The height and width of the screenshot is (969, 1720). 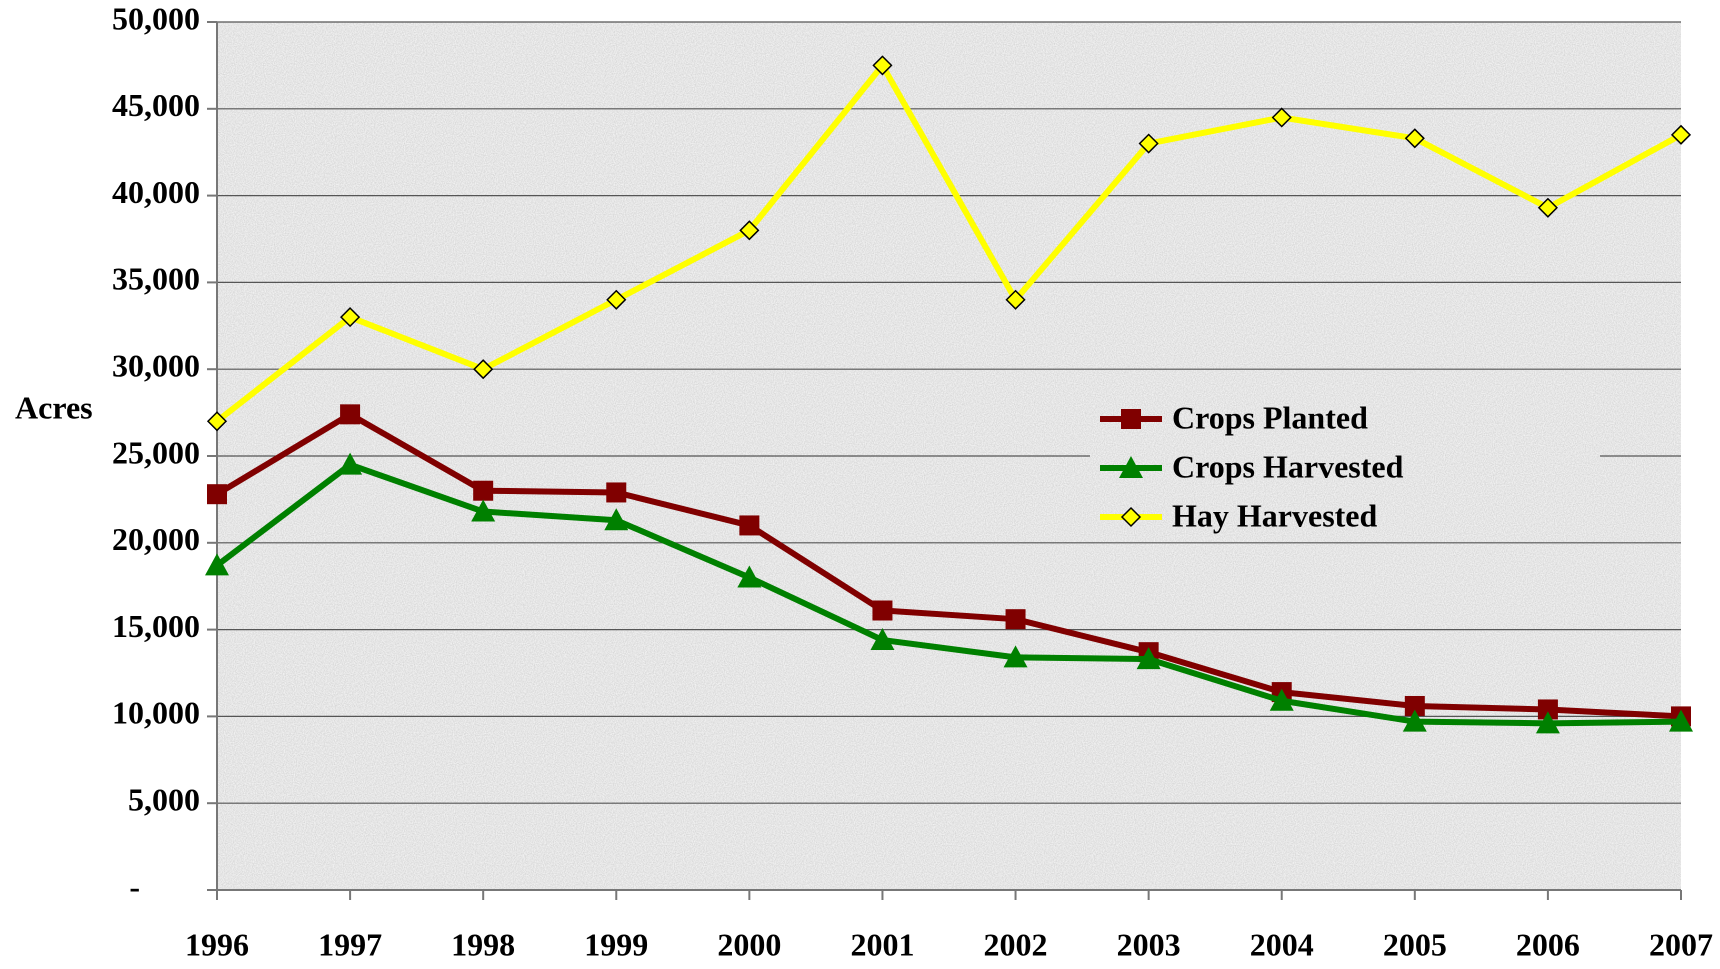 I want to click on x-tick-label: 1998, so click(x=483, y=944).